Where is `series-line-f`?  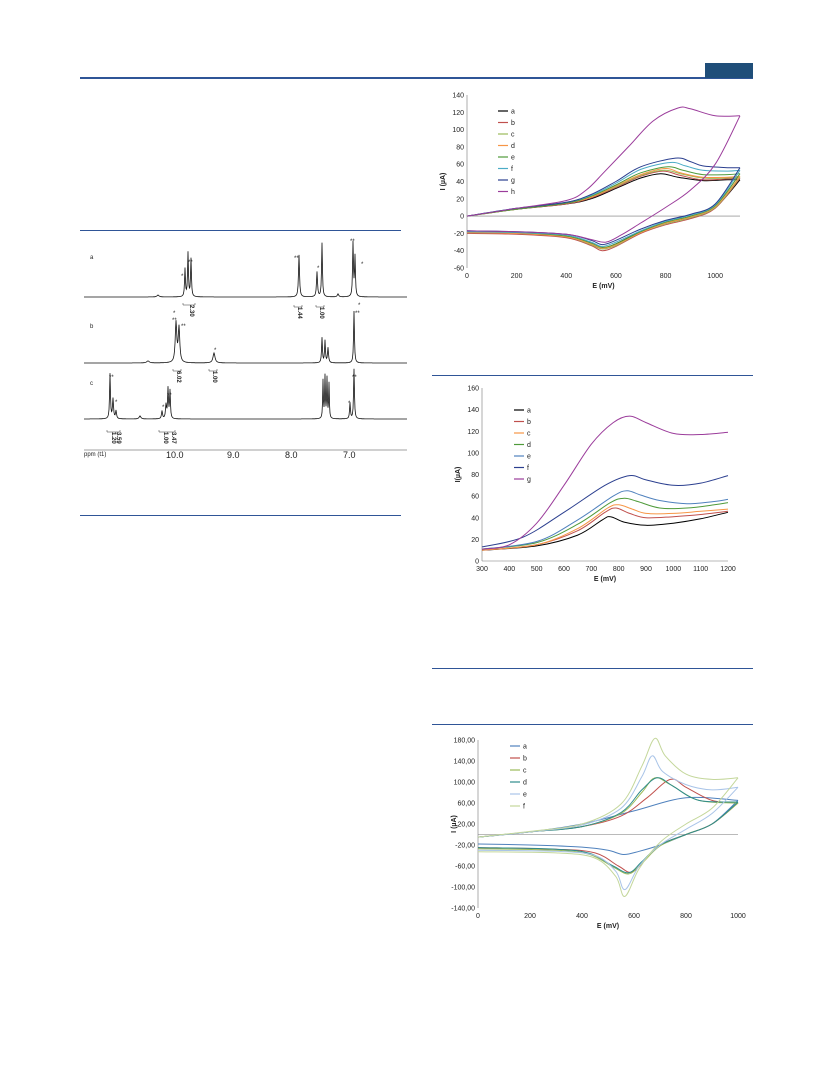 series-line-f is located at coordinates (605, 511).